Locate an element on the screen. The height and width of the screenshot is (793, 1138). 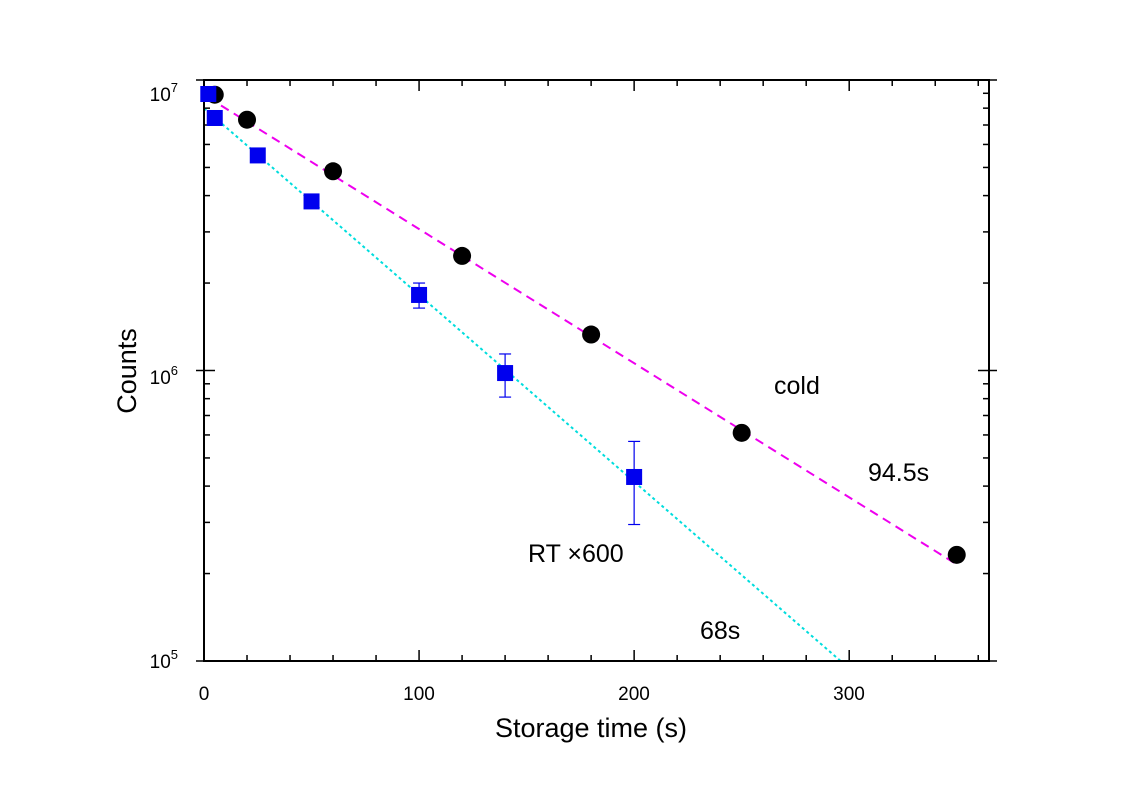
x-axis-label: Storage time (s) is located at coordinates (591, 728).